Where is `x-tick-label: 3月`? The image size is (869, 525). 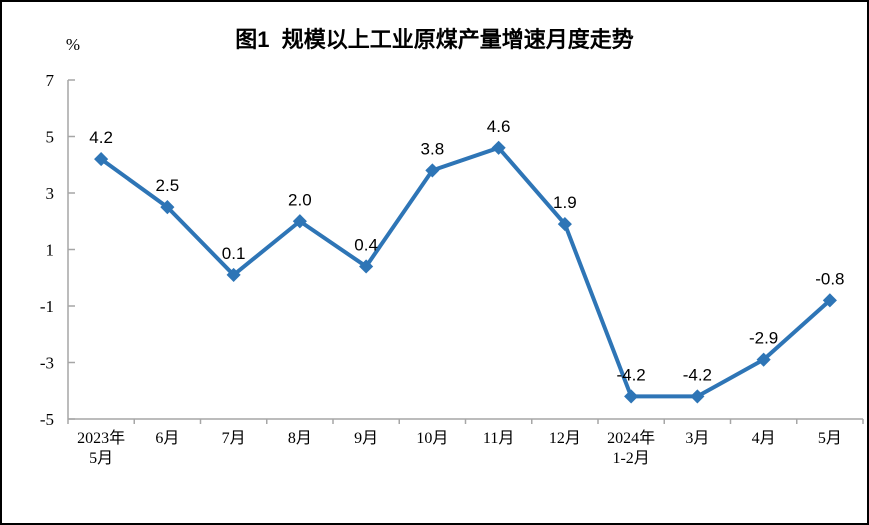
x-tick-label: 3月 is located at coordinates (697, 438).